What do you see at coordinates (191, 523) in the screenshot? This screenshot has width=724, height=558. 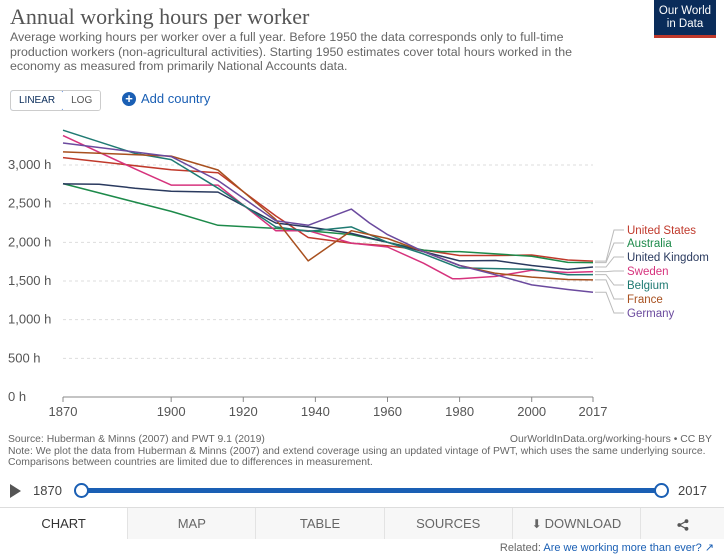 I see `tab-map: MAP` at bounding box center [191, 523].